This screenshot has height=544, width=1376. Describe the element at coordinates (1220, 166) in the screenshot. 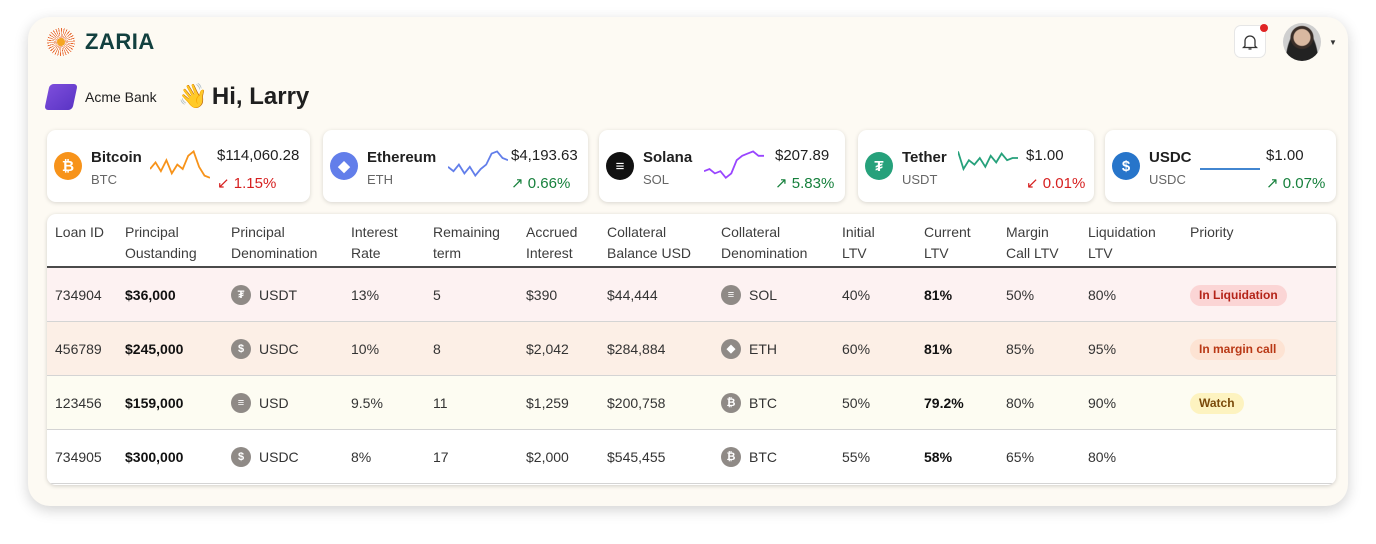

I see `coin-card-usdc: $ USDC USDC $1.00 ↗ 0.07%` at that location.